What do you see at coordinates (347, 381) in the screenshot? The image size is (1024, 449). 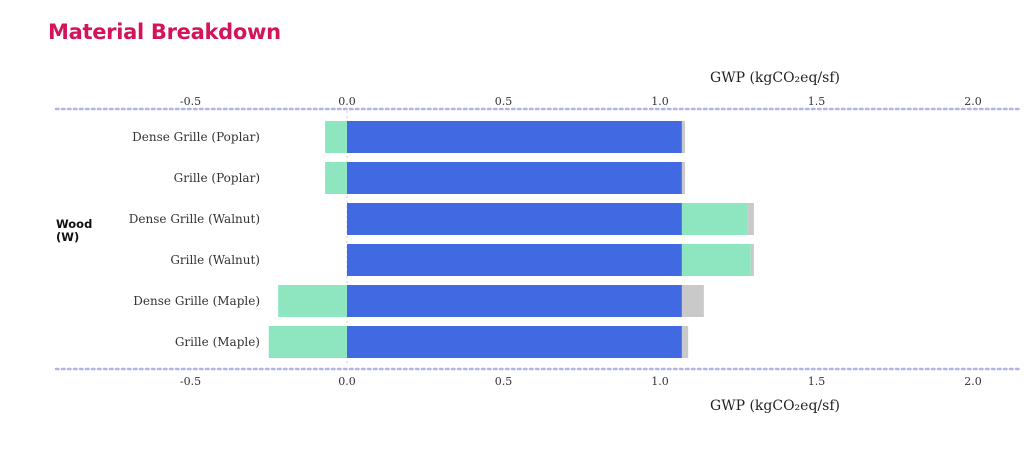 I see `x-tick-label-bottom: 0.0` at bounding box center [347, 381].